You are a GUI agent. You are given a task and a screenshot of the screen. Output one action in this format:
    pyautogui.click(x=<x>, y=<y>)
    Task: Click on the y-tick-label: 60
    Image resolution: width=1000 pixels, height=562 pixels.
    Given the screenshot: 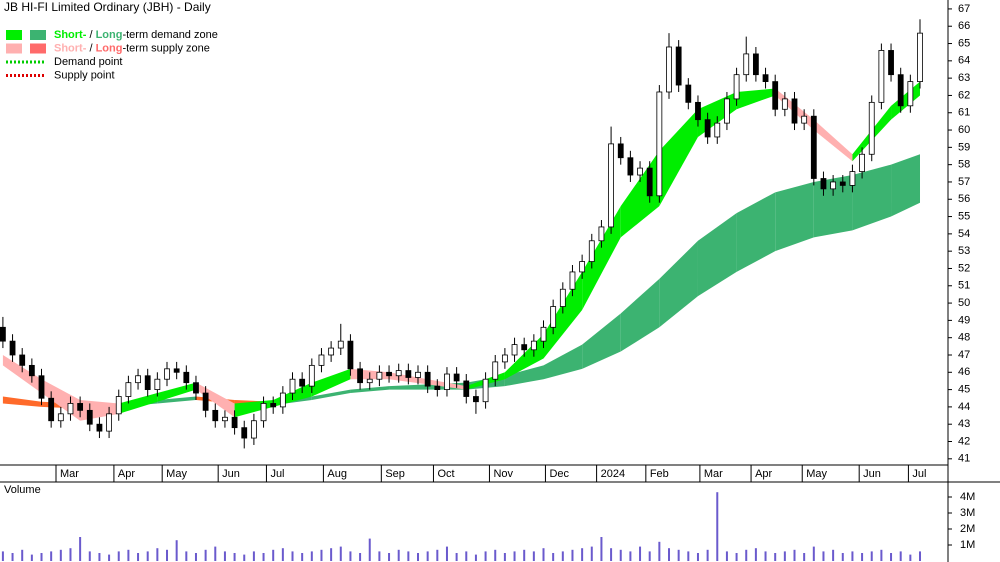 What is the action you would take?
    pyautogui.click(x=964, y=130)
    